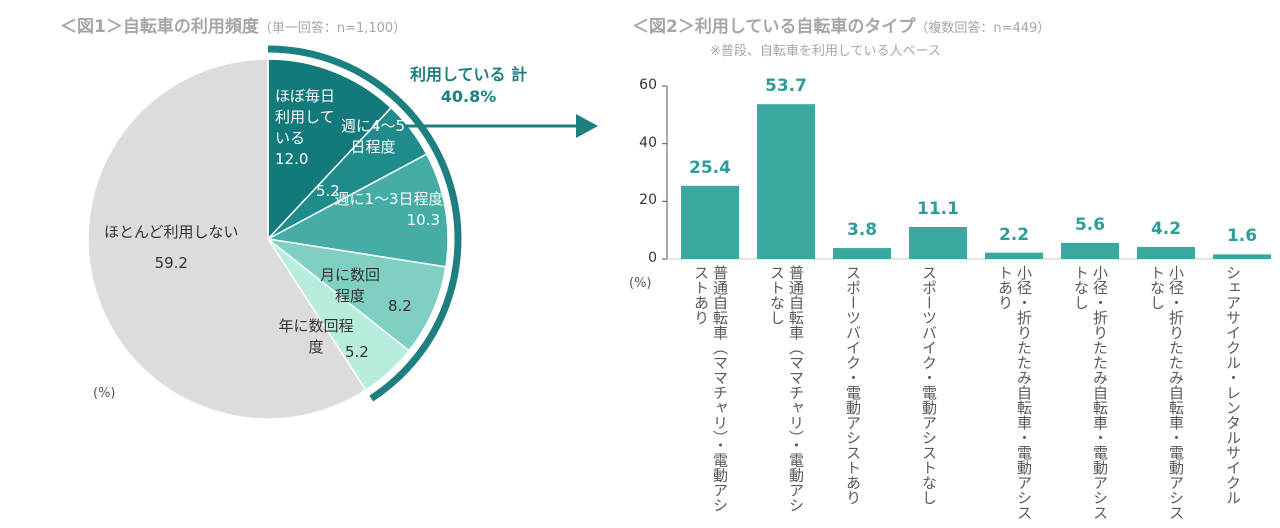 The image size is (1280, 528). Describe the element at coordinates (468, 86) in the screenshot. I see `callout-using-total: 利用している 計 40.8%` at that location.